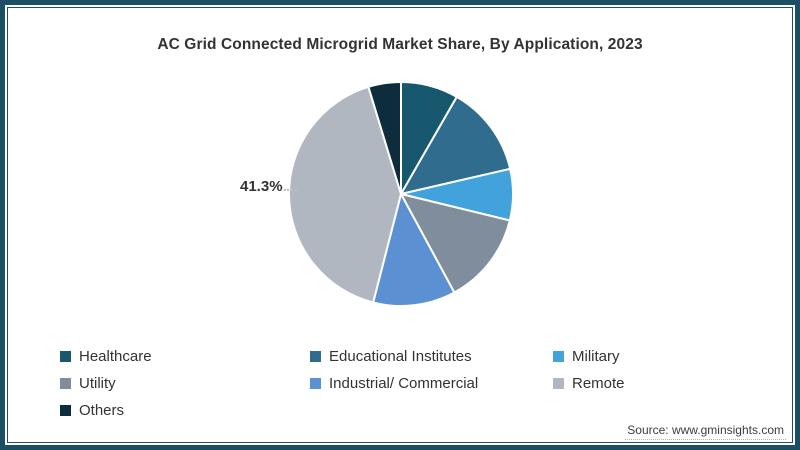 Image resolution: width=800 pixels, height=450 pixels. I want to click on pie-slice-remote, so click(345, 194).